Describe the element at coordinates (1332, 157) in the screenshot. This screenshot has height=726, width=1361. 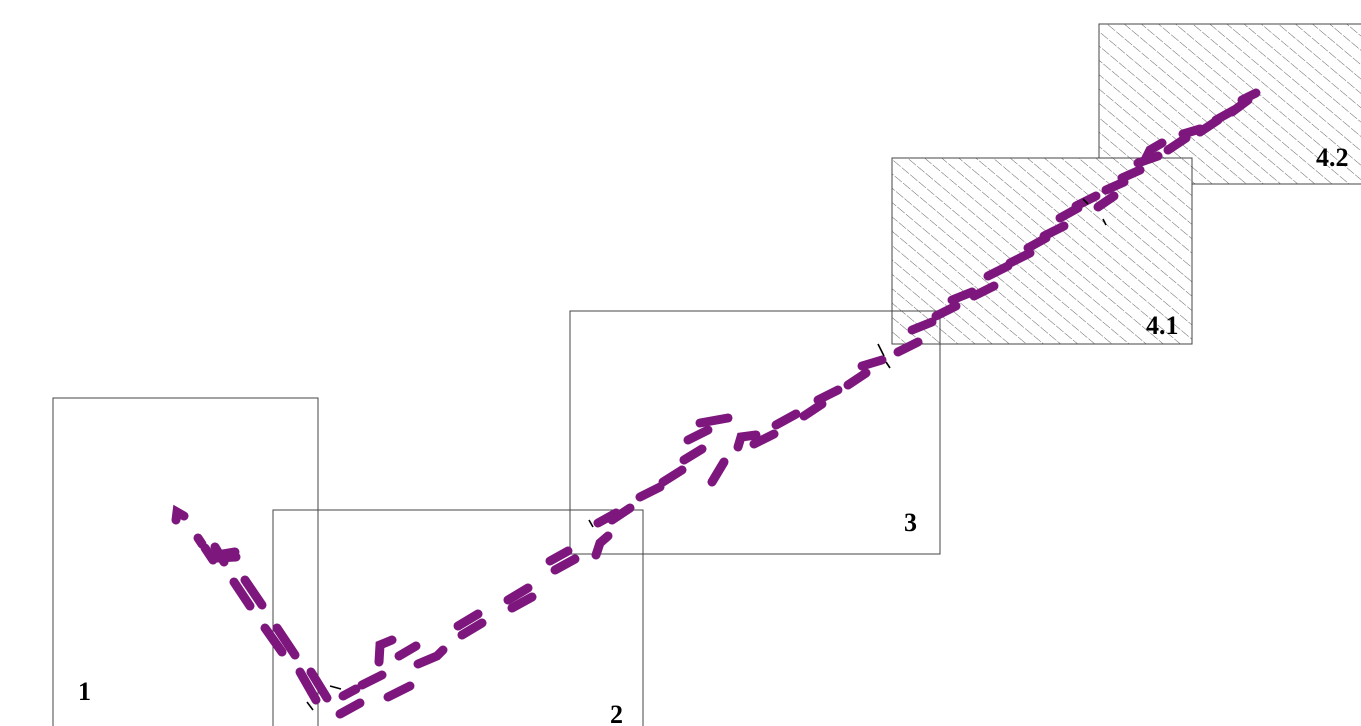
I see `region-label-4-2: 4.2` at that location.